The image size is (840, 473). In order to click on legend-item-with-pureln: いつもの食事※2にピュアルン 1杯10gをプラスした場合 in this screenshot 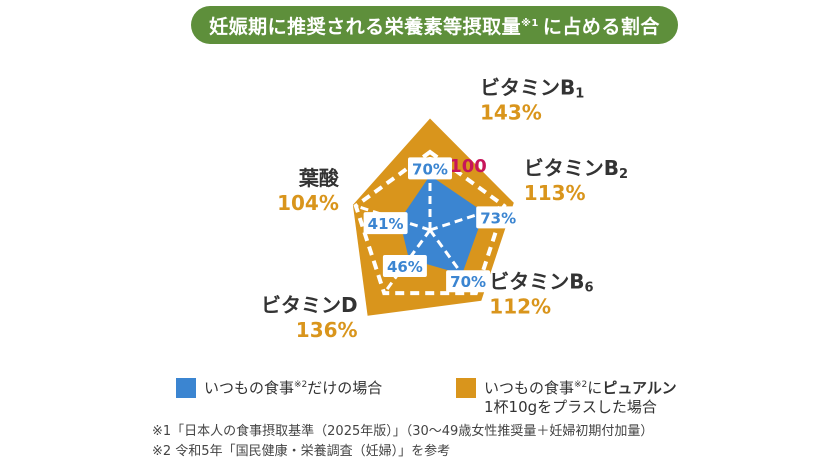, I will do `click(566, 396)`.